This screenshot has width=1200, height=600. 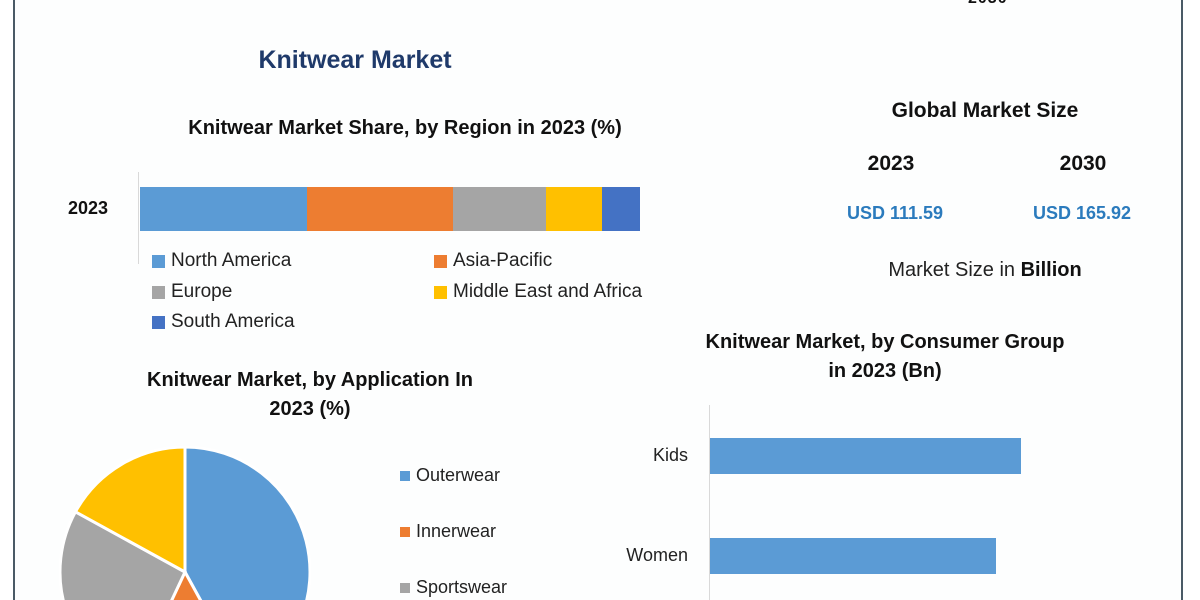 I want to click on legend-item: Asia-Pacific, so click(x=493, y=261).